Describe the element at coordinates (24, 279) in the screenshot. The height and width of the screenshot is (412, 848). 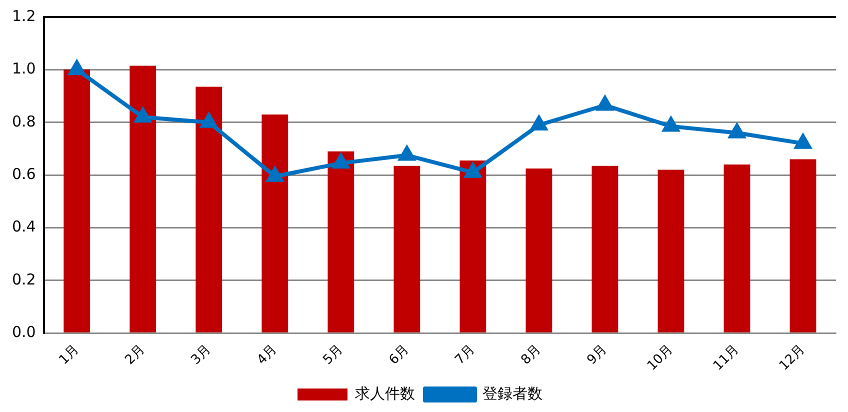
I see `y-tick-label: 0.2` at that location.